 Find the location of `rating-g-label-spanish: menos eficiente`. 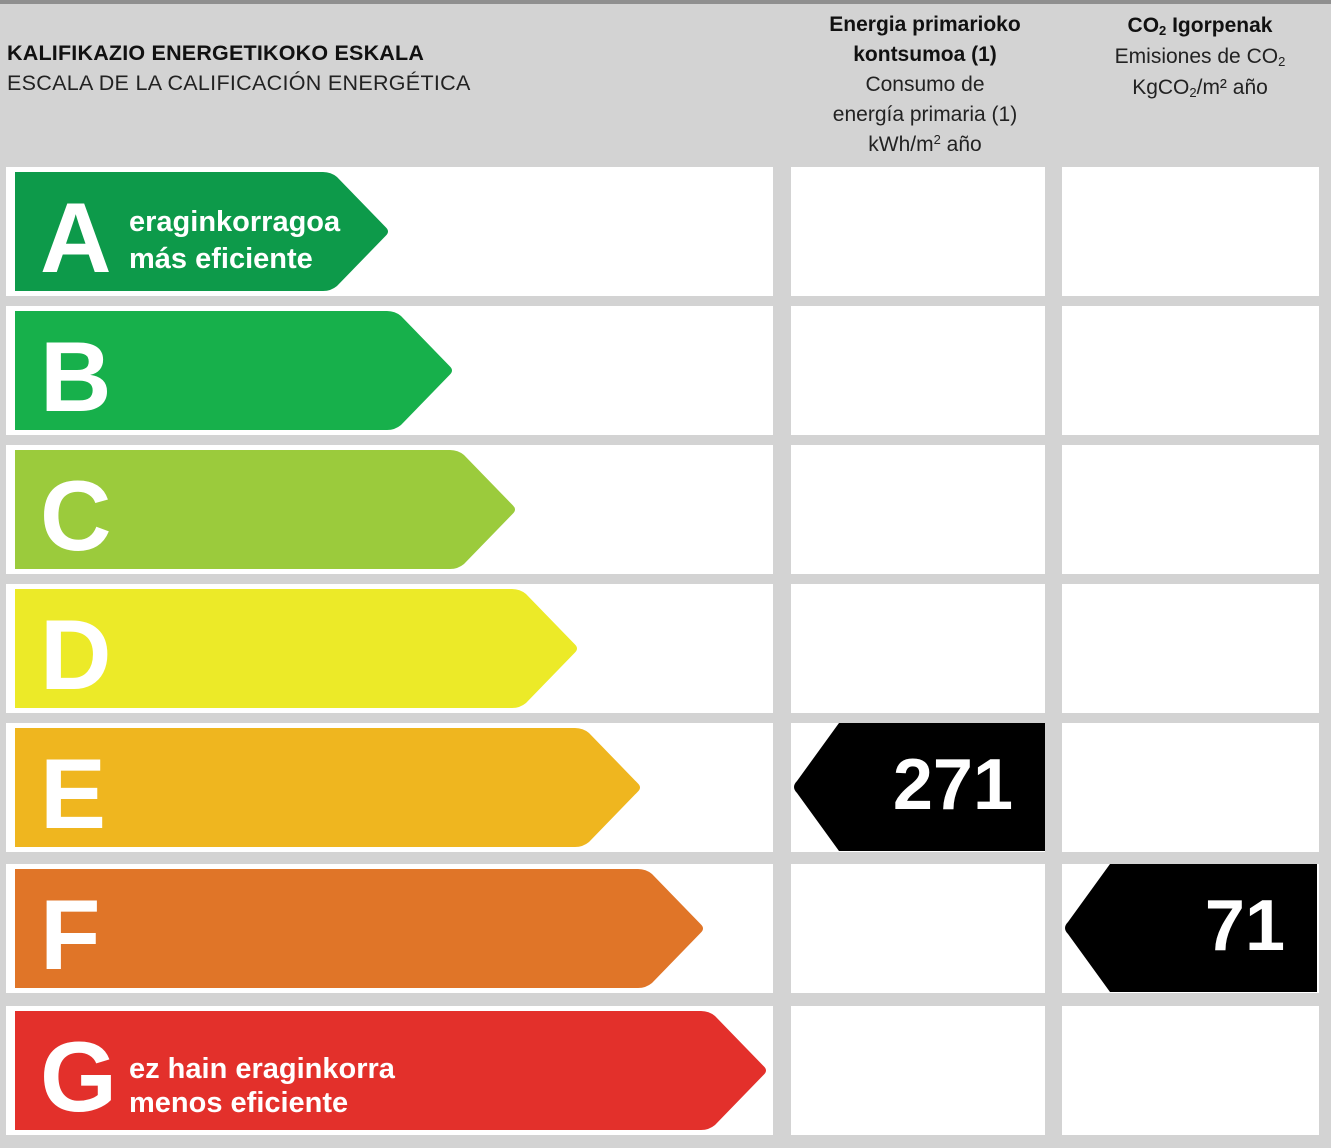

rating-g-label-spanish: menos eficiente is located at coordinates (239, 1103).